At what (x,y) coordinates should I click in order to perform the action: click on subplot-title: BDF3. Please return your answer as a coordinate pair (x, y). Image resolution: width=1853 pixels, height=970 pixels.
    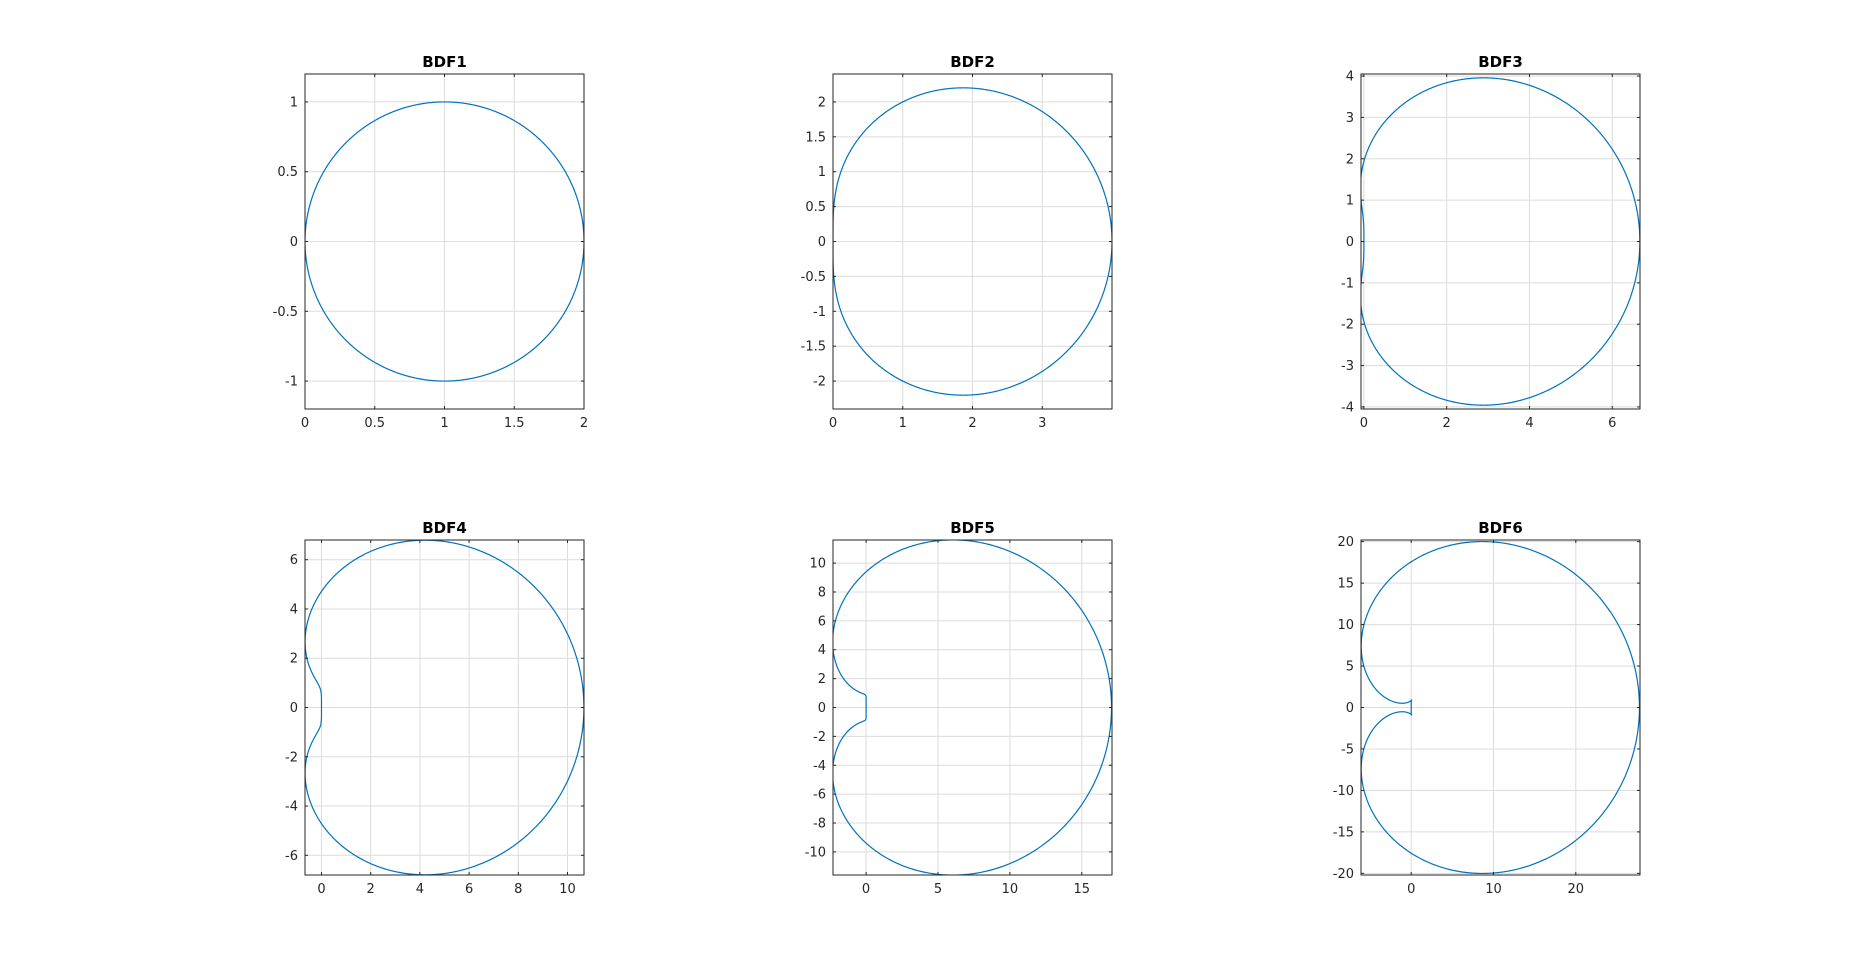
    Looking at the image, I should click on (1500, 62).